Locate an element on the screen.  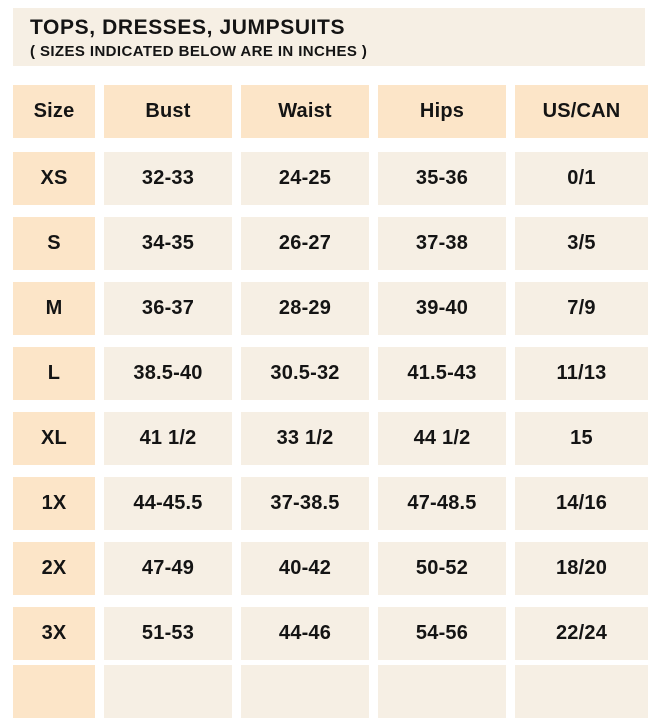
uscan-cell: 14/16 is located at coordinates (581, 503).